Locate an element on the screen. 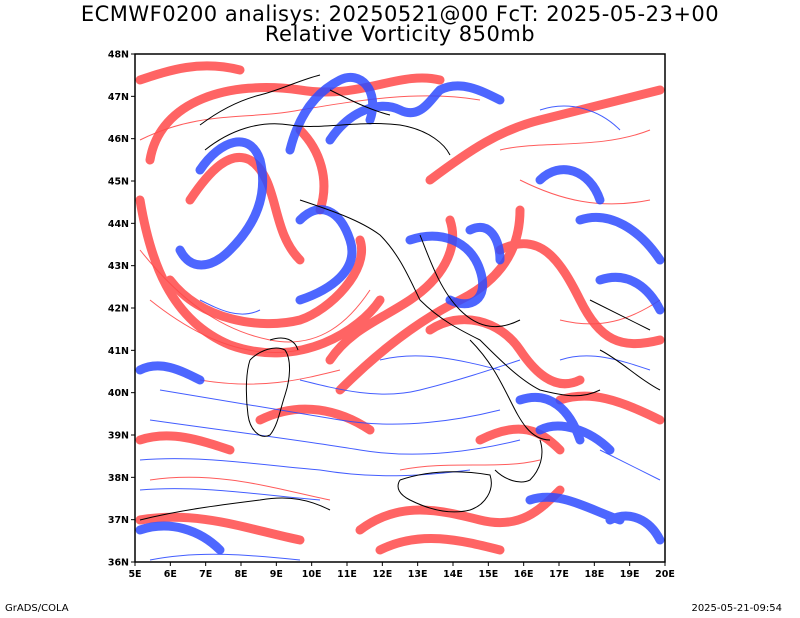 The height and width of the screenshot is (618, 800). lon-label: 10E is located at coordinates (312, 574).